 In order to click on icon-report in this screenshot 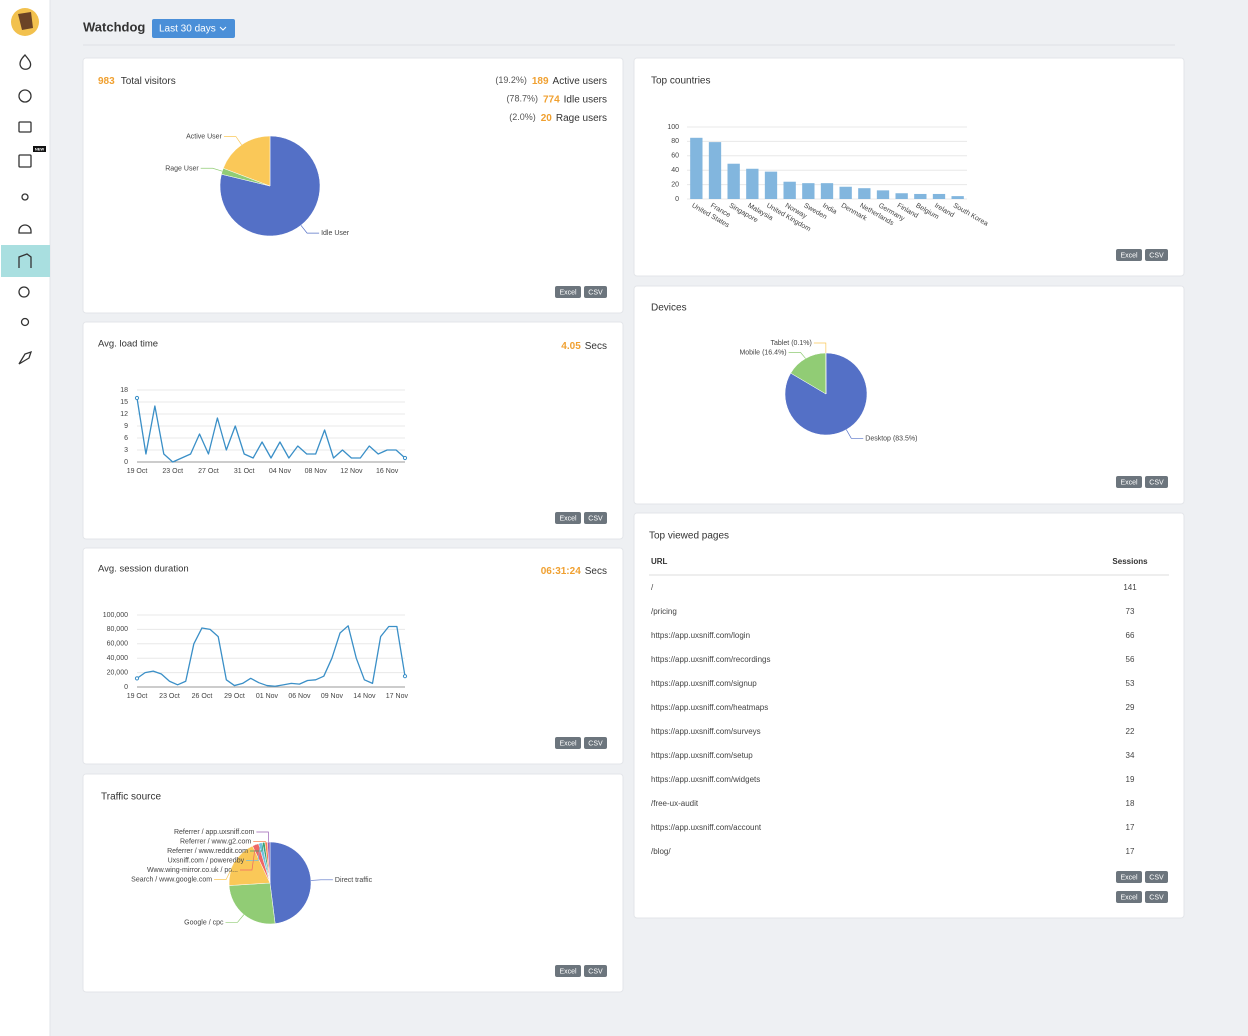, I will do `click(25, 161)`.